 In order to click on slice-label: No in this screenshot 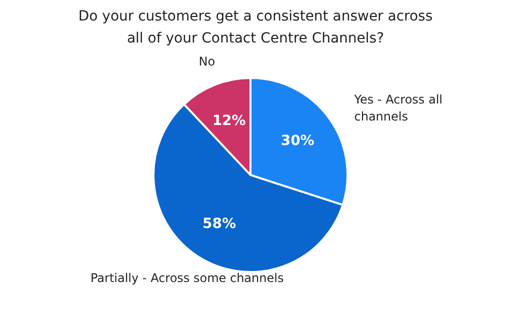, I will do `click(207, 61)`.